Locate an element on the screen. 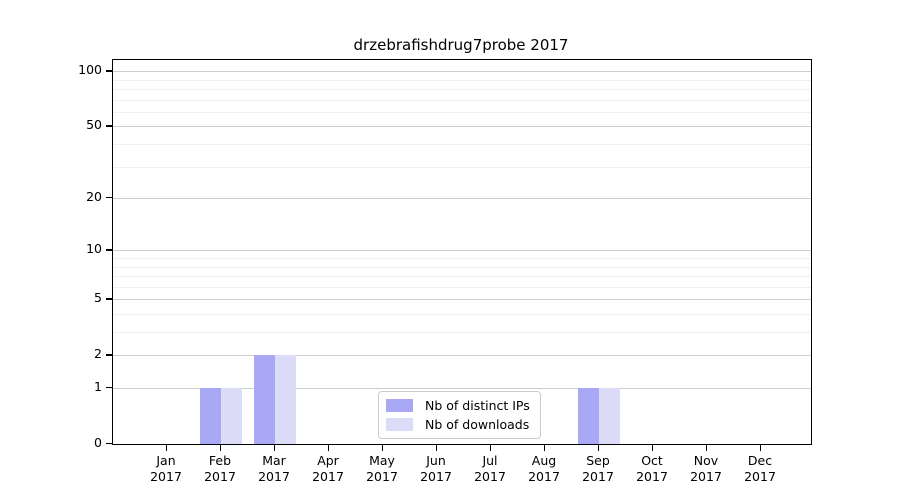 This screenshot has width=900, height=500. legend-item-downloads: Nb of downloads is located at coordinates (458, 424).